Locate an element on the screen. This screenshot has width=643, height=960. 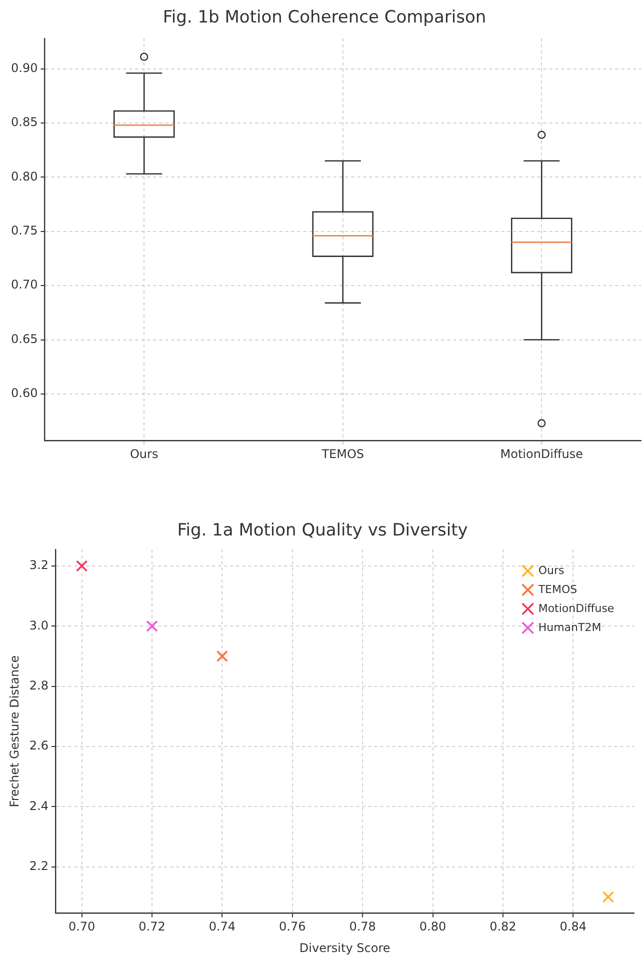
x-tick-label: MotionDiffuse is located at coordinates (542, 453).